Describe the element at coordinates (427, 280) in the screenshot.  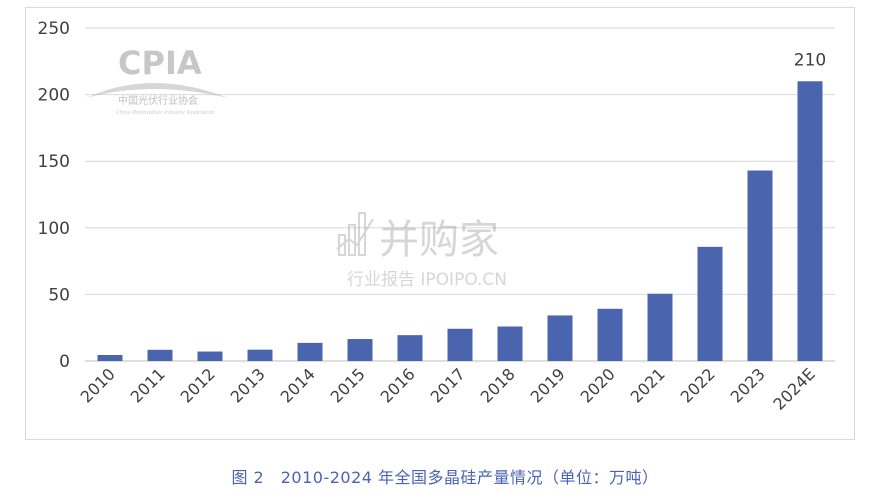
I see `svg-text: 行业报告 IPOIPO.CN` at that location.